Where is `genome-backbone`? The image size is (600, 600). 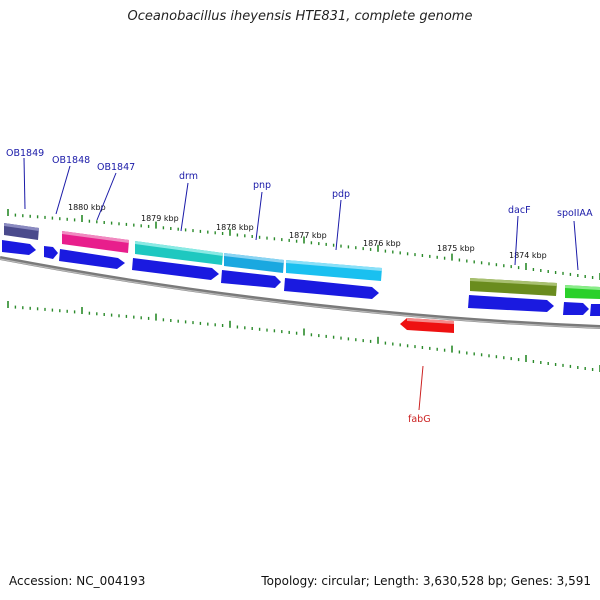
genome-backbone is located at coordinates (300, 292).